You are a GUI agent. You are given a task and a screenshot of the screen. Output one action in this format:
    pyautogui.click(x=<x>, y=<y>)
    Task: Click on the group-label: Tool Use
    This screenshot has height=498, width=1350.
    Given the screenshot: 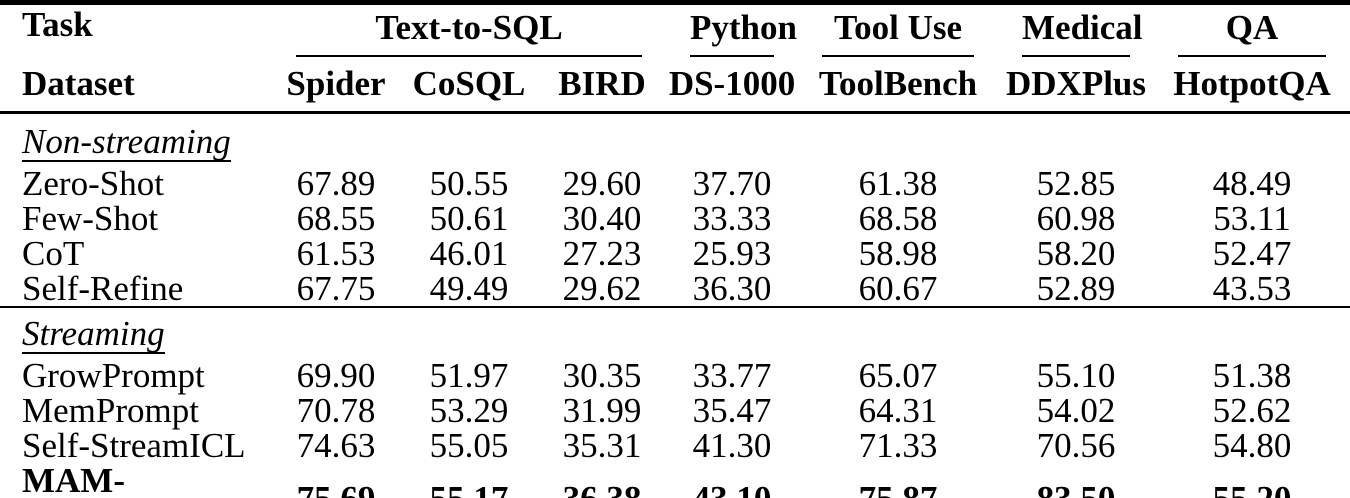 What is the action you would take?
    pyautogui.click(x=898, y=27)
    